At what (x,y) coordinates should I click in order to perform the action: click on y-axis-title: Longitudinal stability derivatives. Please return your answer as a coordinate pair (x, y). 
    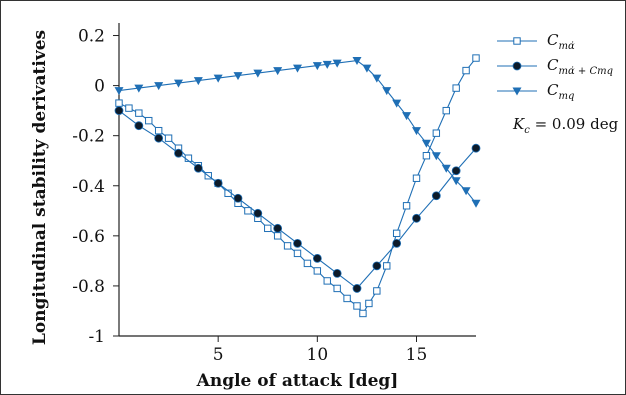
    Looking at the image, I should click on (40, 187).